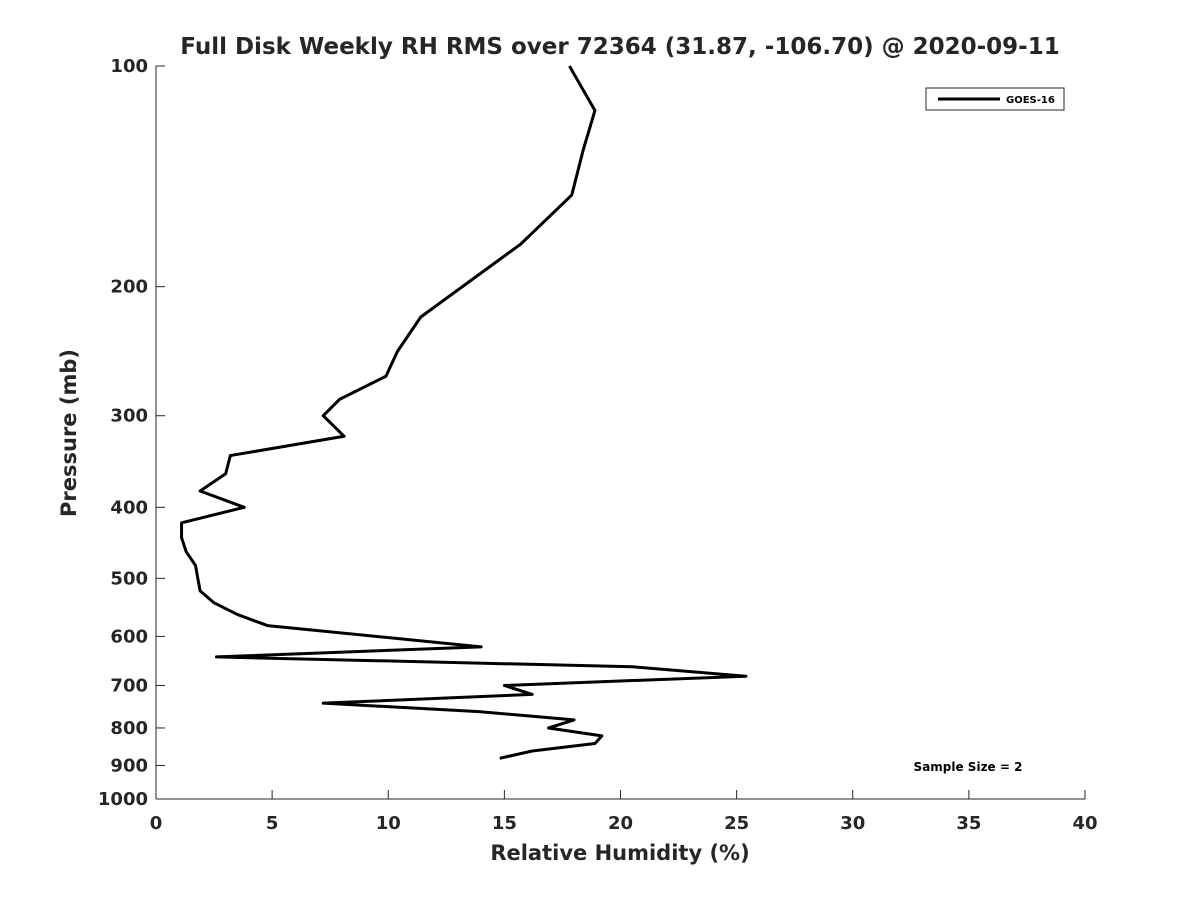 The height and width of the screenshot is (900, 1200). What do you see at coordinates (129, 507) in the screenshot?
I see `y-tick-label: 400` at bounding box center [129, 507].